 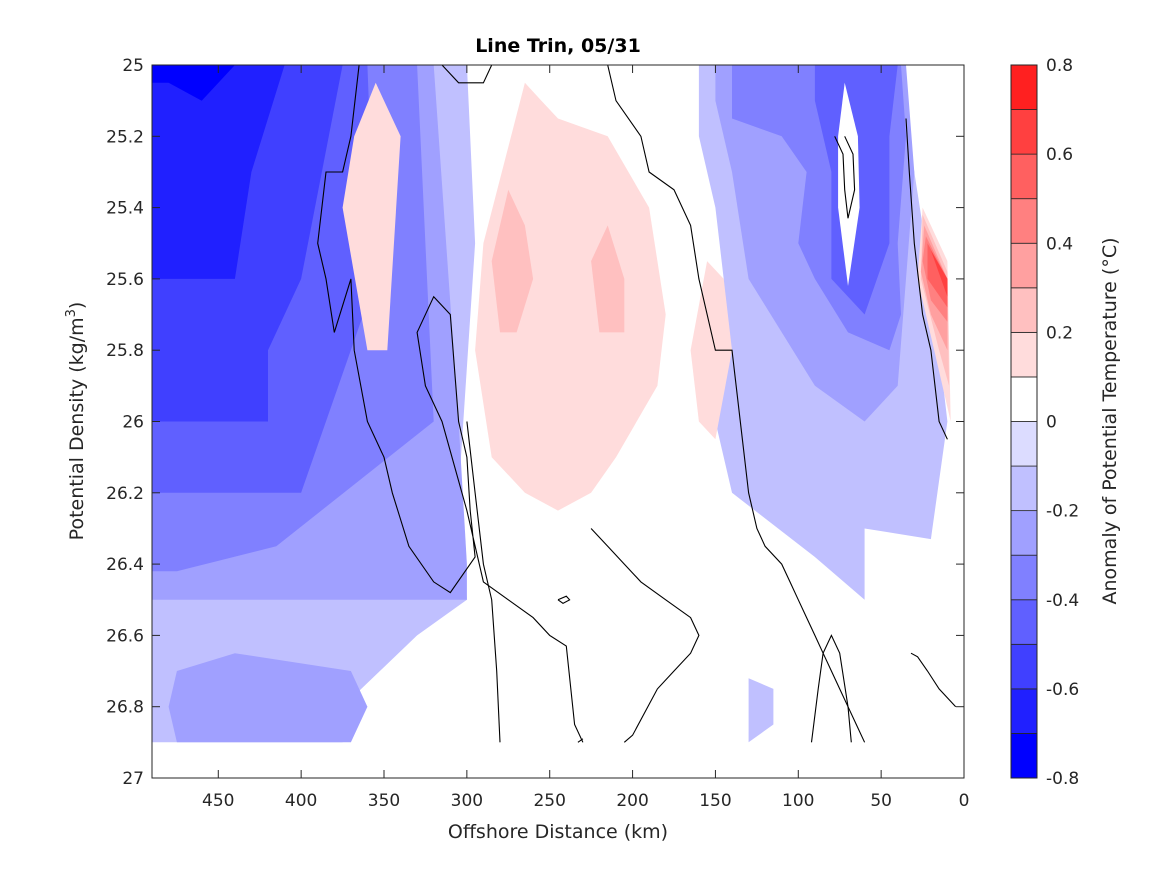 What do you see at coordinates (1110, 421) in the screenshot?
I see `colorbar-label: Anomaly of Potential Temperature (°C)` at bounding box center [1110, 421].